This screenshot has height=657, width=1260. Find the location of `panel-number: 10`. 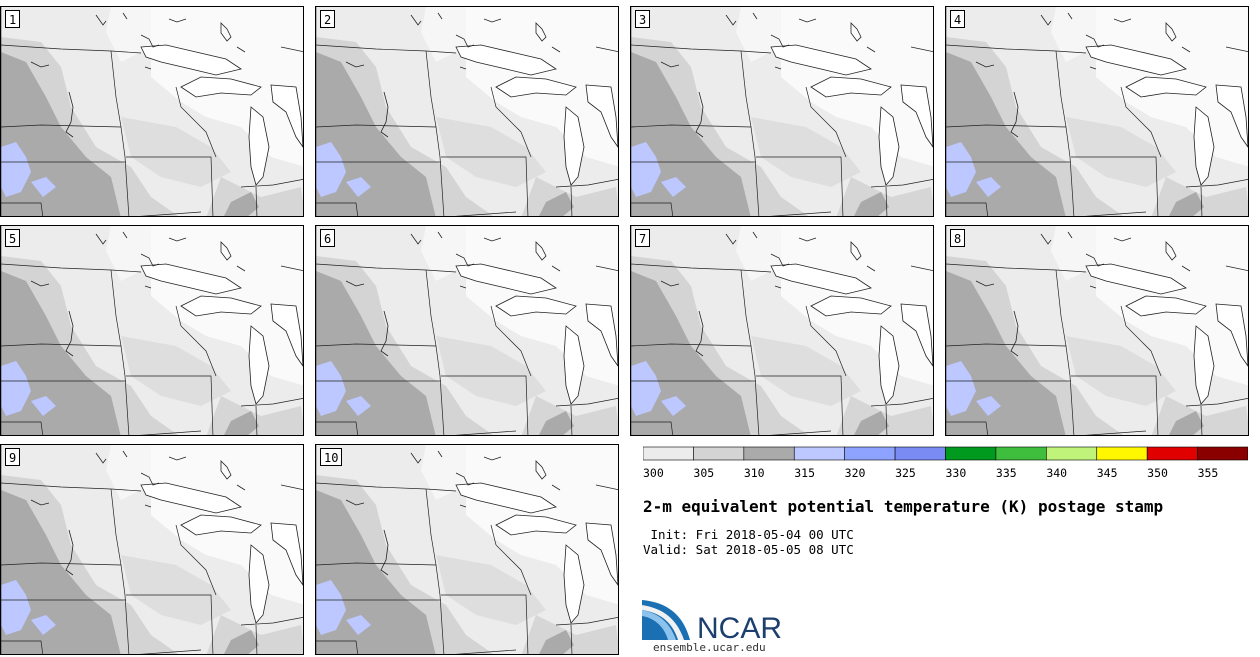

panel-number: 10 is located at coordinates (331, 457).